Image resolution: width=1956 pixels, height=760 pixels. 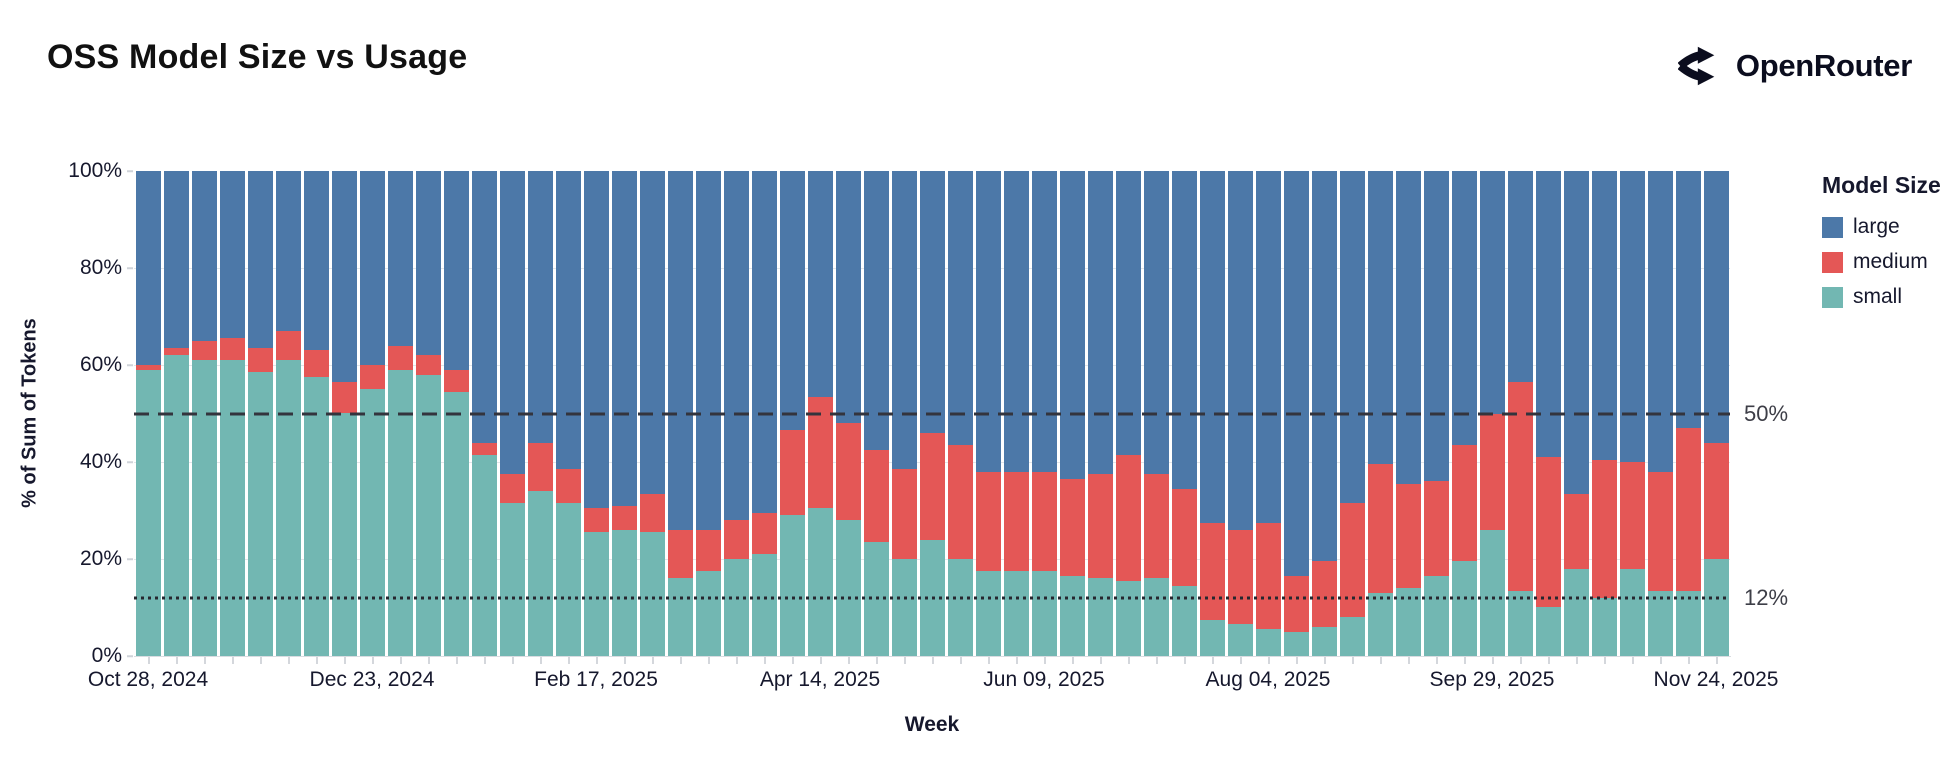 What do you see at coordinates (176, 413) in the screenshot?
I see `bar-week-Nov 04, 2024` at bounding box center [176, 413].